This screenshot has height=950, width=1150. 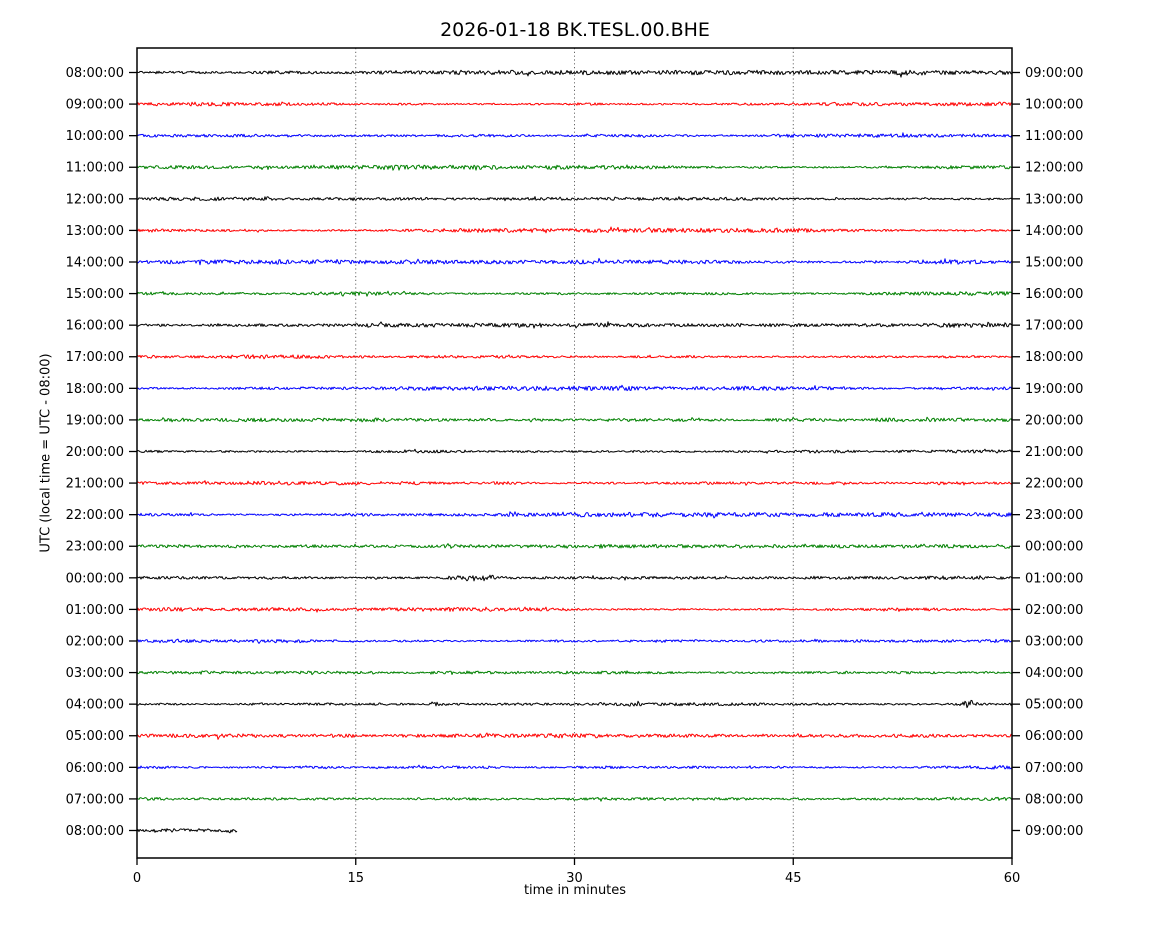 What do you see at coordinates (1054, 326) in the screenshot?
I see `right-time-label: 17:00:00` at bounding box center [1054, 326].